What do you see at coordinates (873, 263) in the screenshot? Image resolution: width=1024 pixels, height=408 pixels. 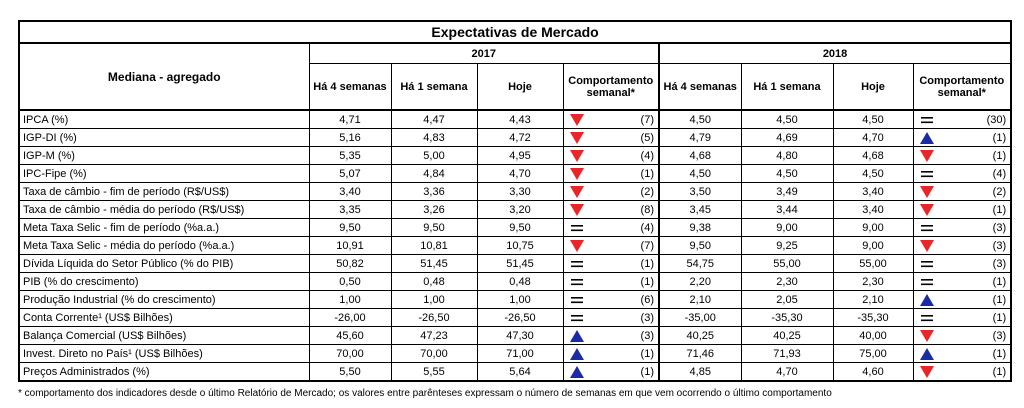 I see `value-today-2018: 55,00` at bounding box center [873, 263].